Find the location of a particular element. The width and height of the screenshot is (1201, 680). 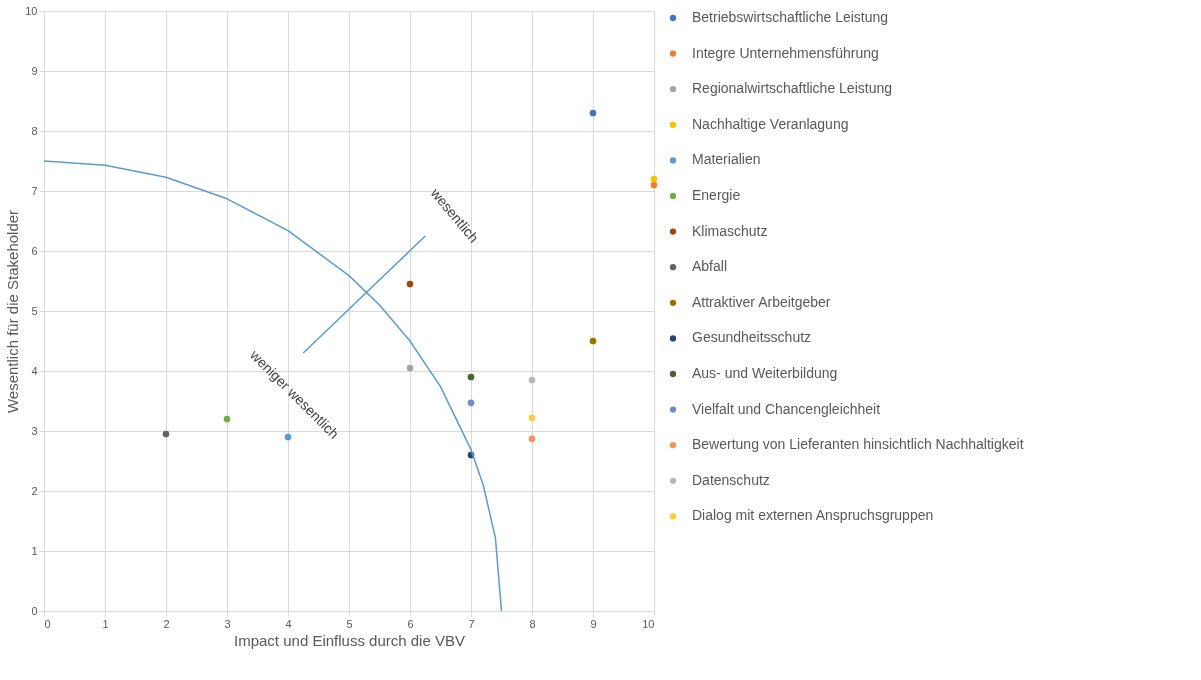

legend-label: Dialog mit externen Anspruchsgruppen is located at coordinates (813, 515).